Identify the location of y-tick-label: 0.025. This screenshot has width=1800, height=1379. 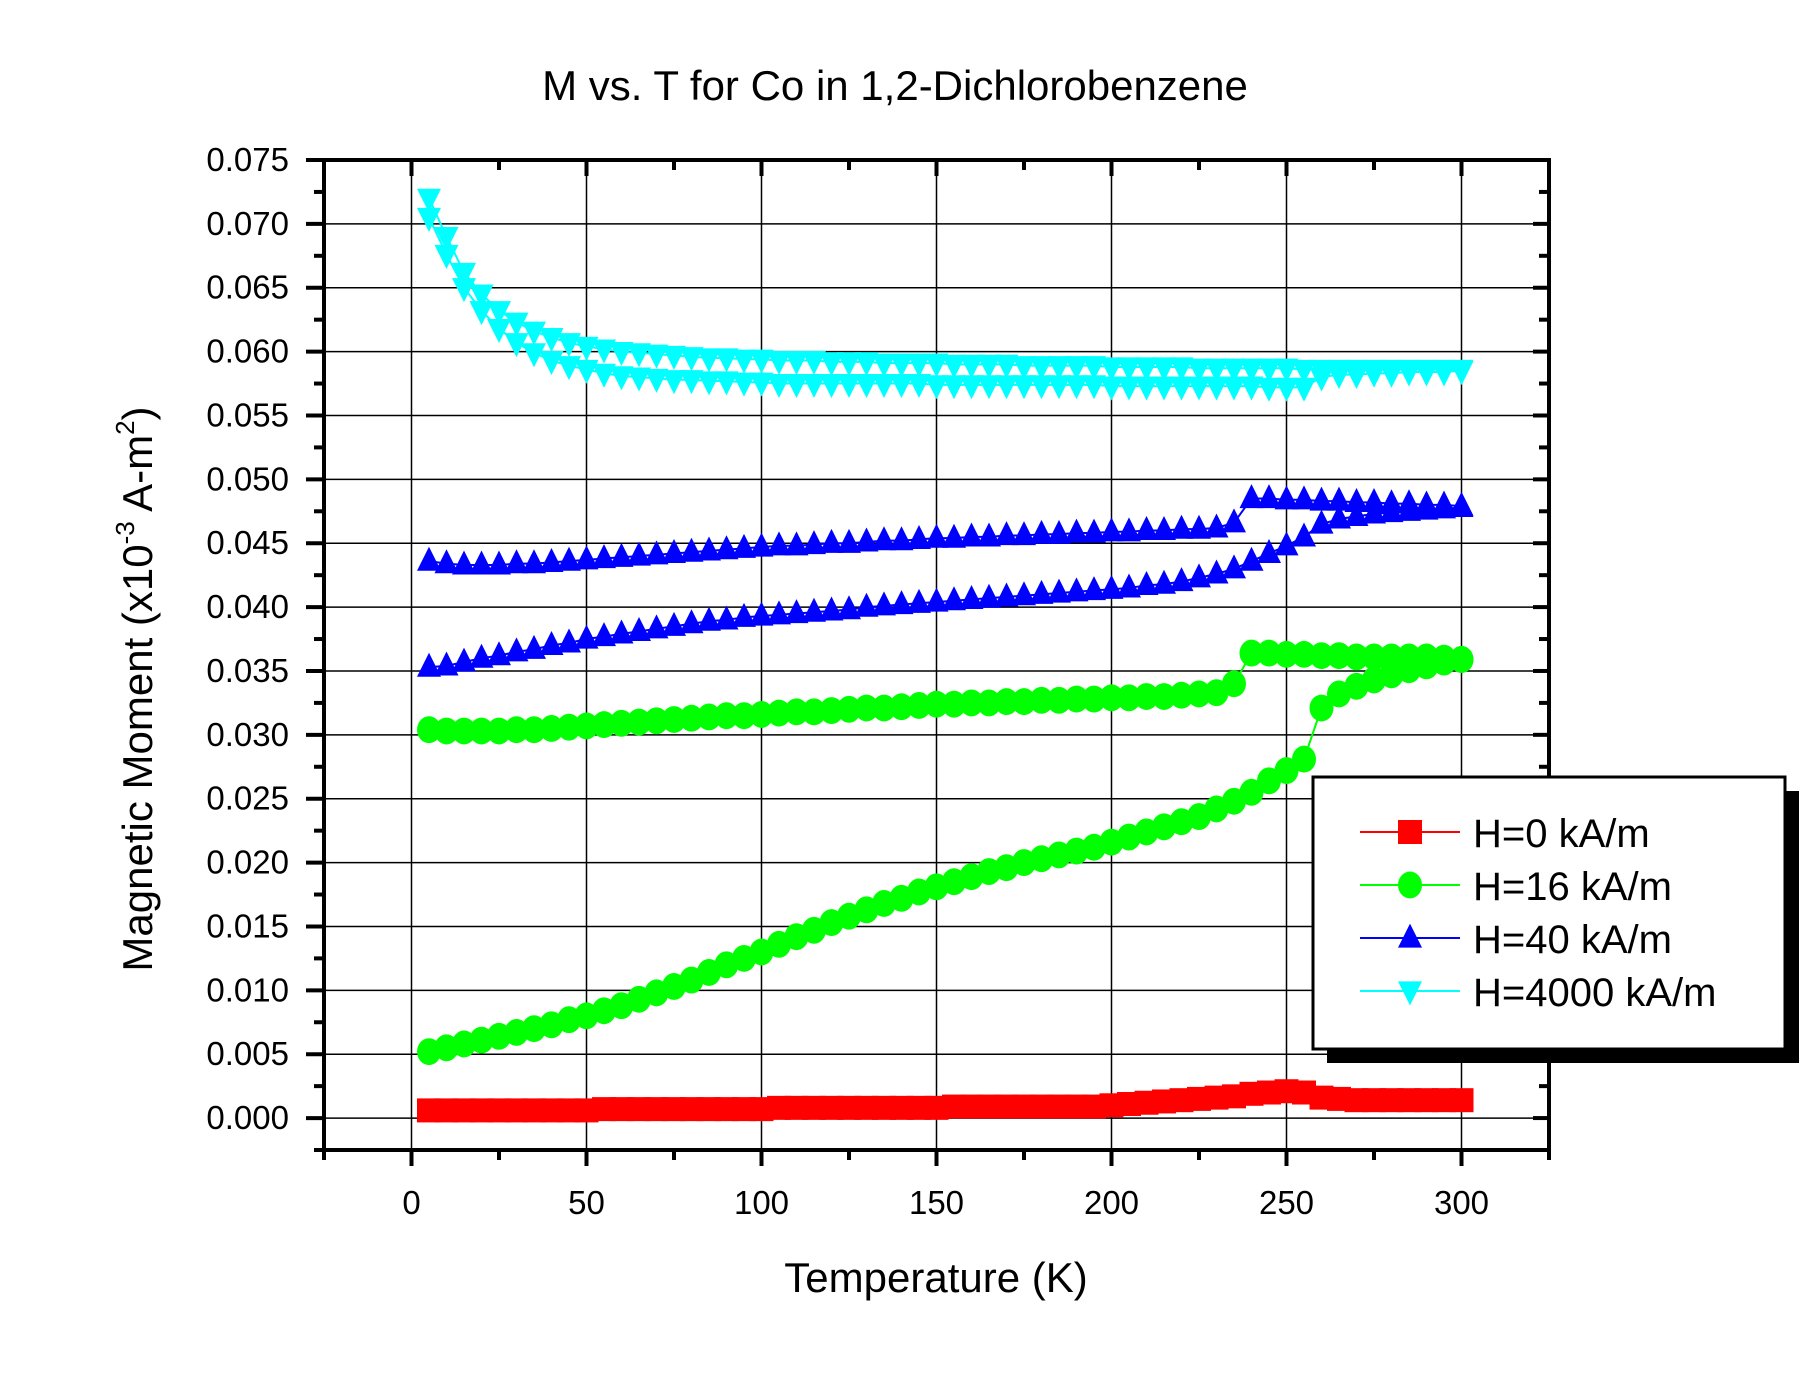
(247, 798).